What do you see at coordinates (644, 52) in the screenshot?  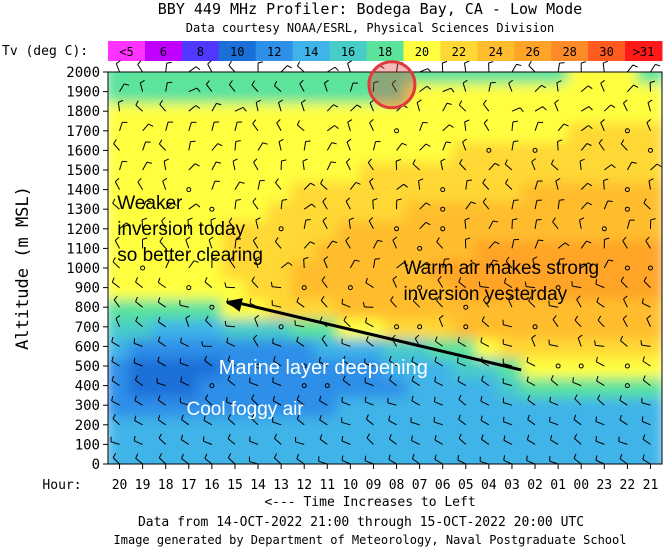 I see `colorbar-tick-label: >31` at bounding box center [644, 52].